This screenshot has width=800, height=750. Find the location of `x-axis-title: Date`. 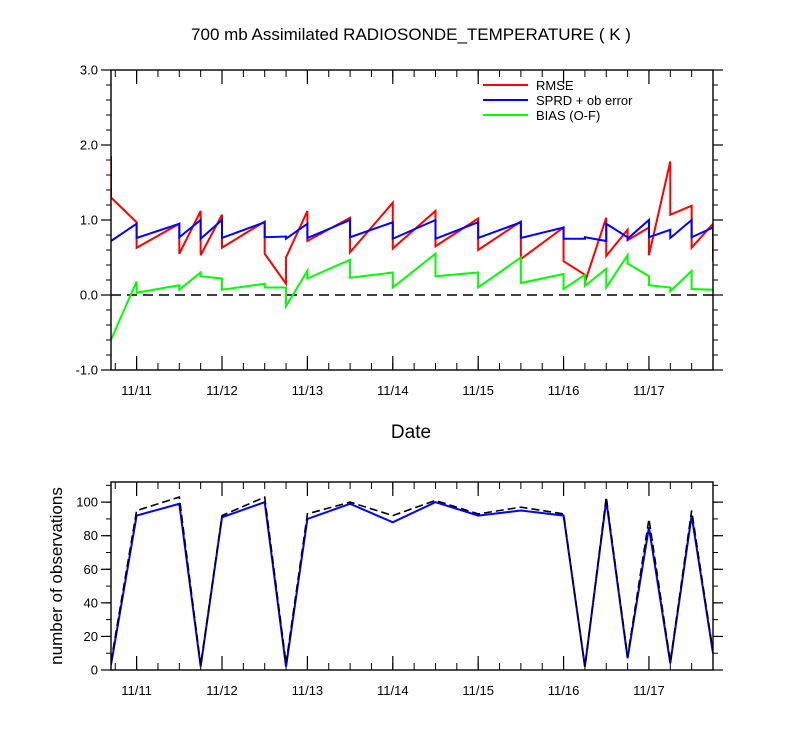

x-axis-title: Date is located at coordinates (411, 432).